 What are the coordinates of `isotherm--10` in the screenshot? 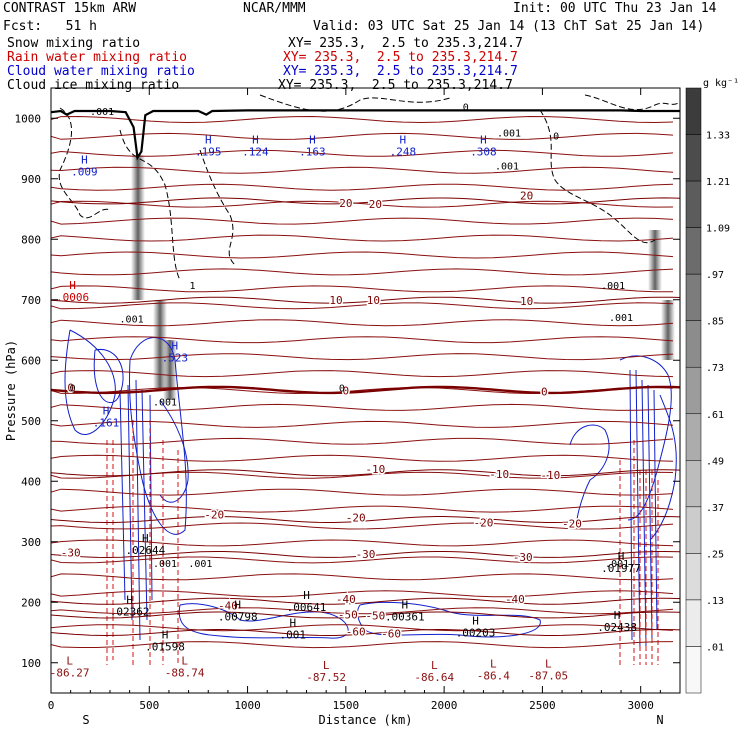 It's located at (365, 473).